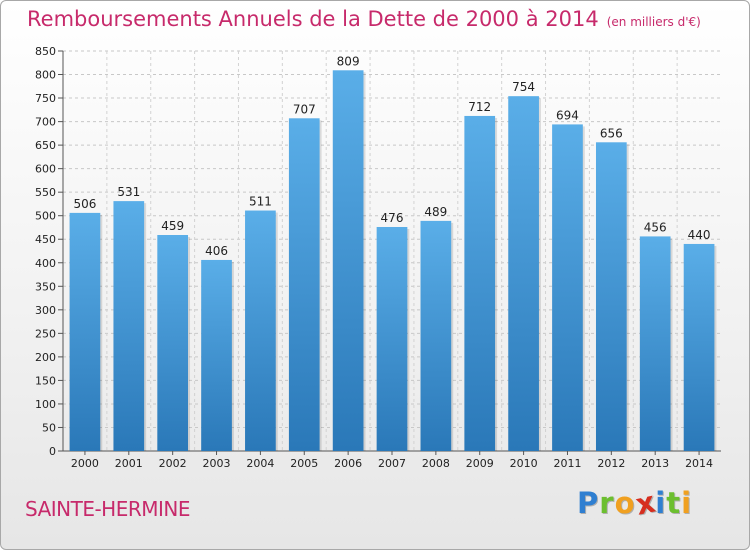 The height and width of the screenshot is (550, 750). I want to click on y-tick-label: 650, so click(45, 145).